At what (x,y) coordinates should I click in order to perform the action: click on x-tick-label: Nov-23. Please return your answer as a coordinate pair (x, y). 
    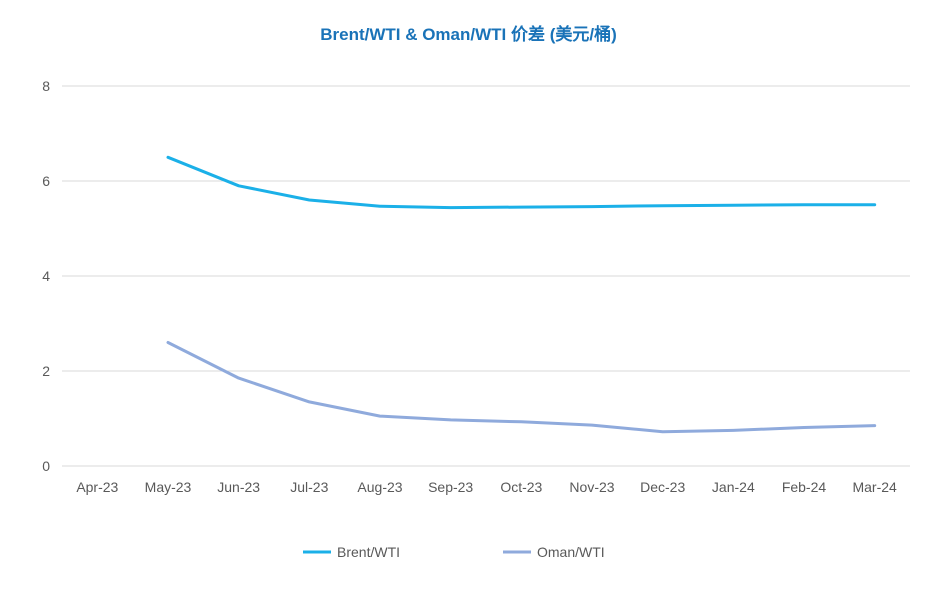
    Looking at the image, I should click on (591, 487).